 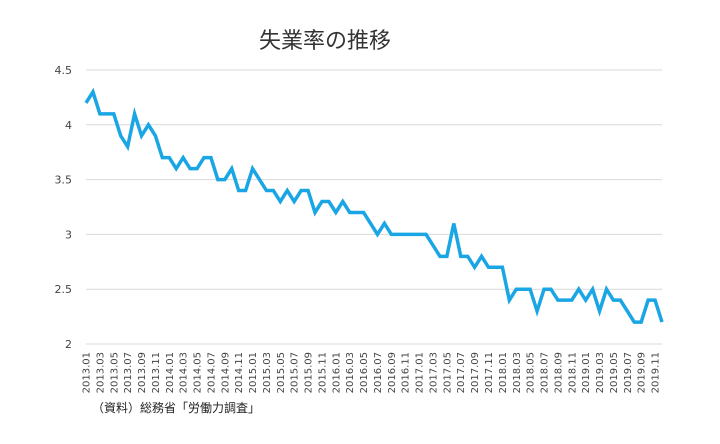 What do you see at coordinates (642, 372) in the screenshot?
I see `x-tick-label: 2019.09` at bounding box center [642, 372].